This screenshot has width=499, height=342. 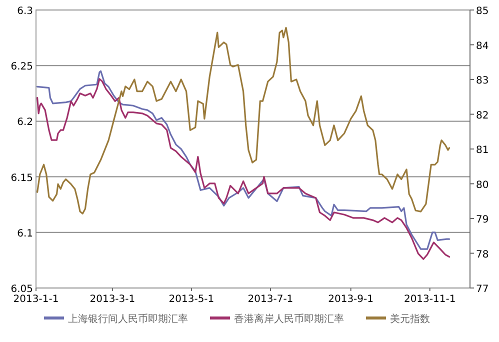 What do you see at coordinates (482, 289) in the screenshot?
I see `y2-tick-label: 77` at bounding box center [482, 289].